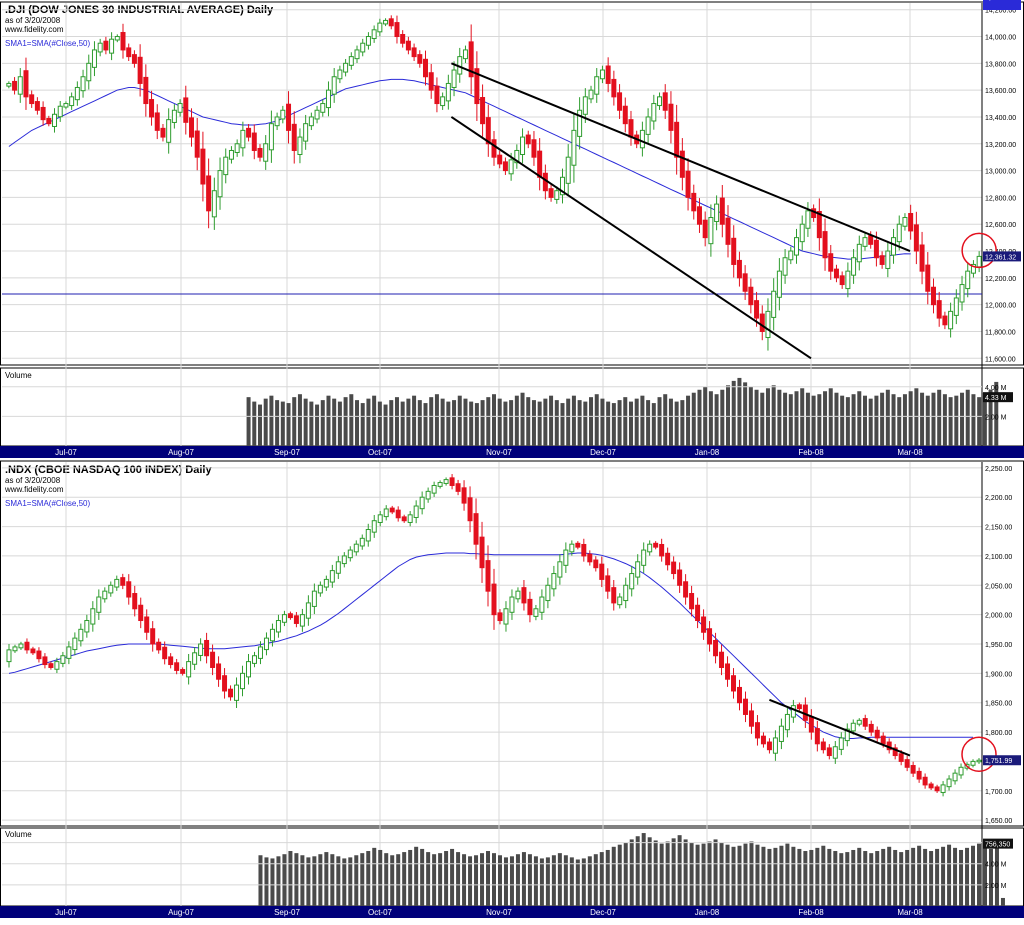 The height and width of the screenshot is (925, 1024). What do you see at coordinates (1000, 332) in the screenshot?
I see `dji-y-tick-label: 11,800.00` at bounding box center [1000, 332].